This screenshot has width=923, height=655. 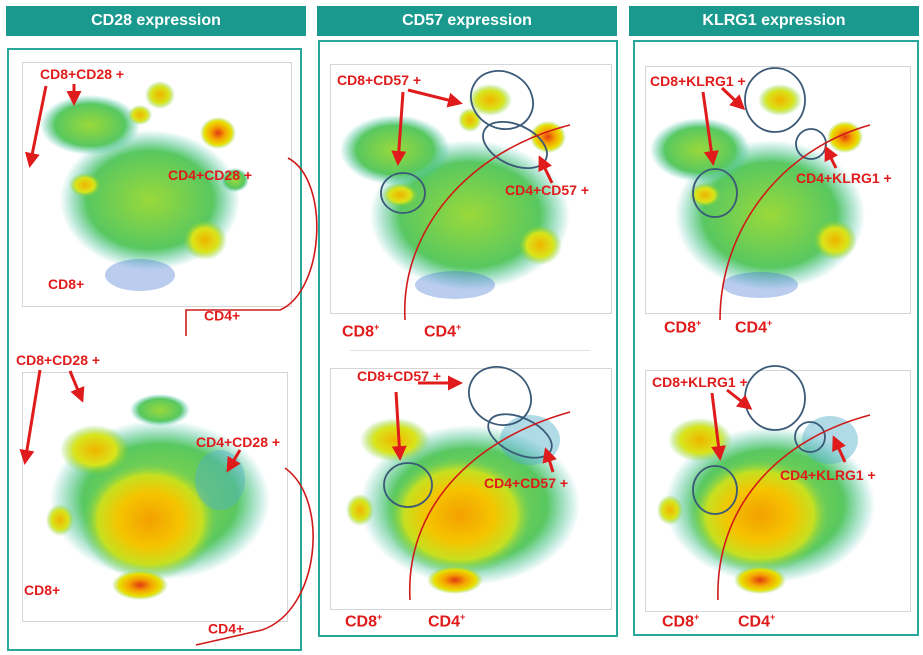 I want to click on header-klrg1: KLRG1 expression, so click(x=774, y=21).